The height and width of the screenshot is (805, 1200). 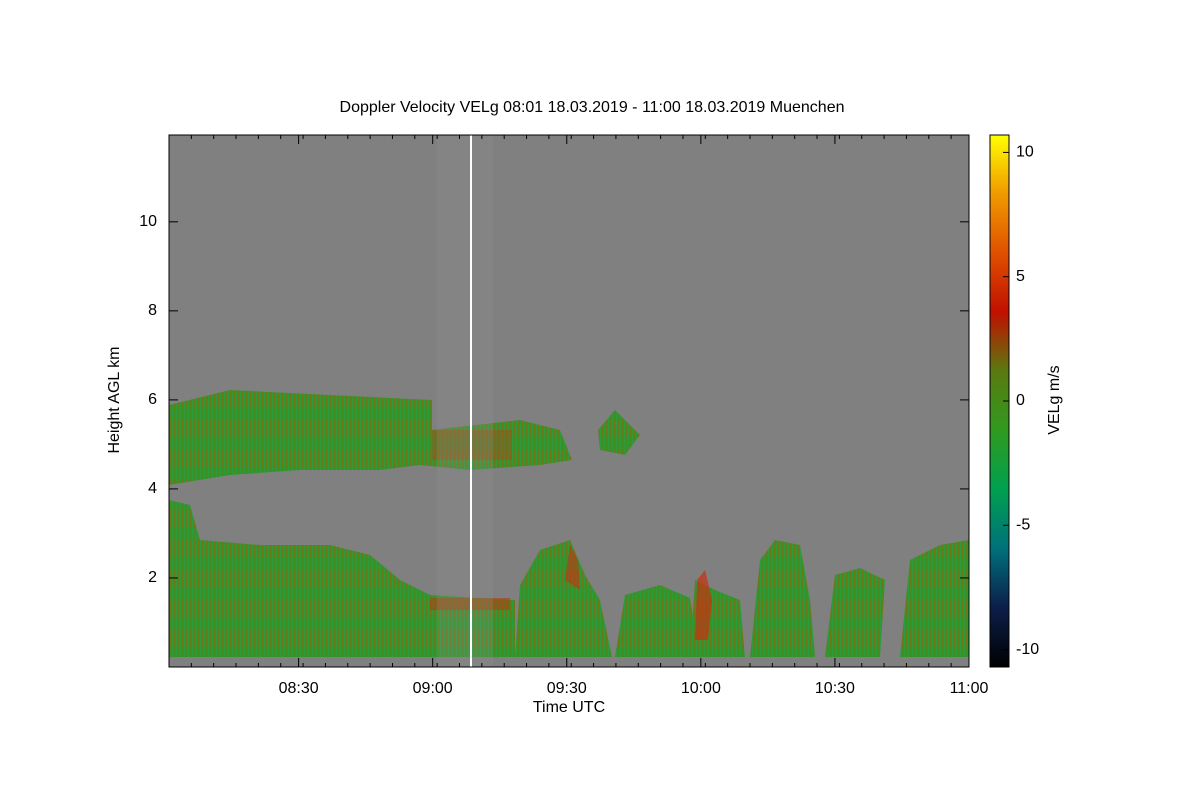 I want to click on y-tick-label: 2, so click(x=152, y=577).